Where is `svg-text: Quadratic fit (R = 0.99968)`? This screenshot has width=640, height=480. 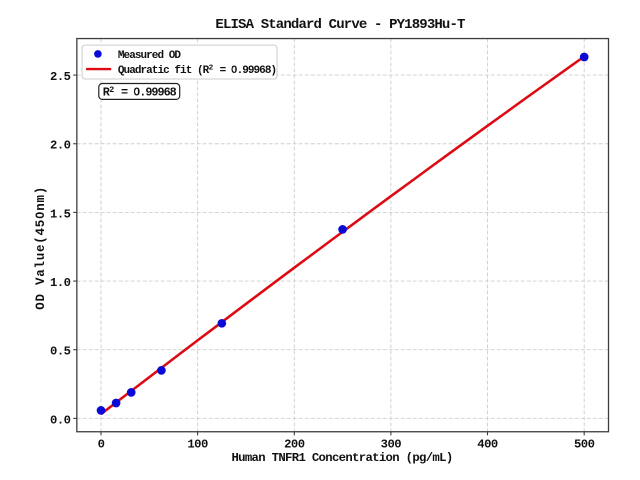
svg-text: Quadratic fit (R = 0.99968) is located at coordinates (197, 71).